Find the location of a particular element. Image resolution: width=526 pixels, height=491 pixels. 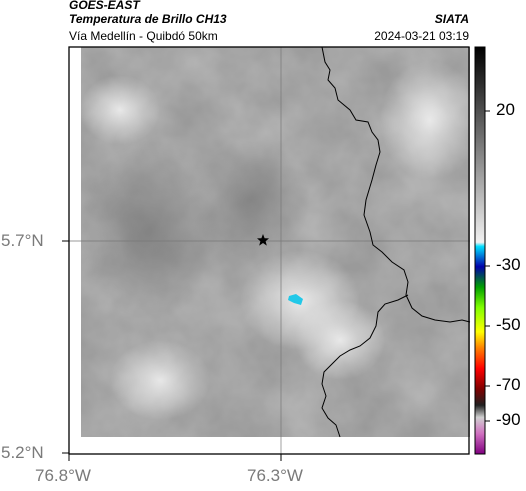

department-boundary-south is located at coordinates (365, 366).